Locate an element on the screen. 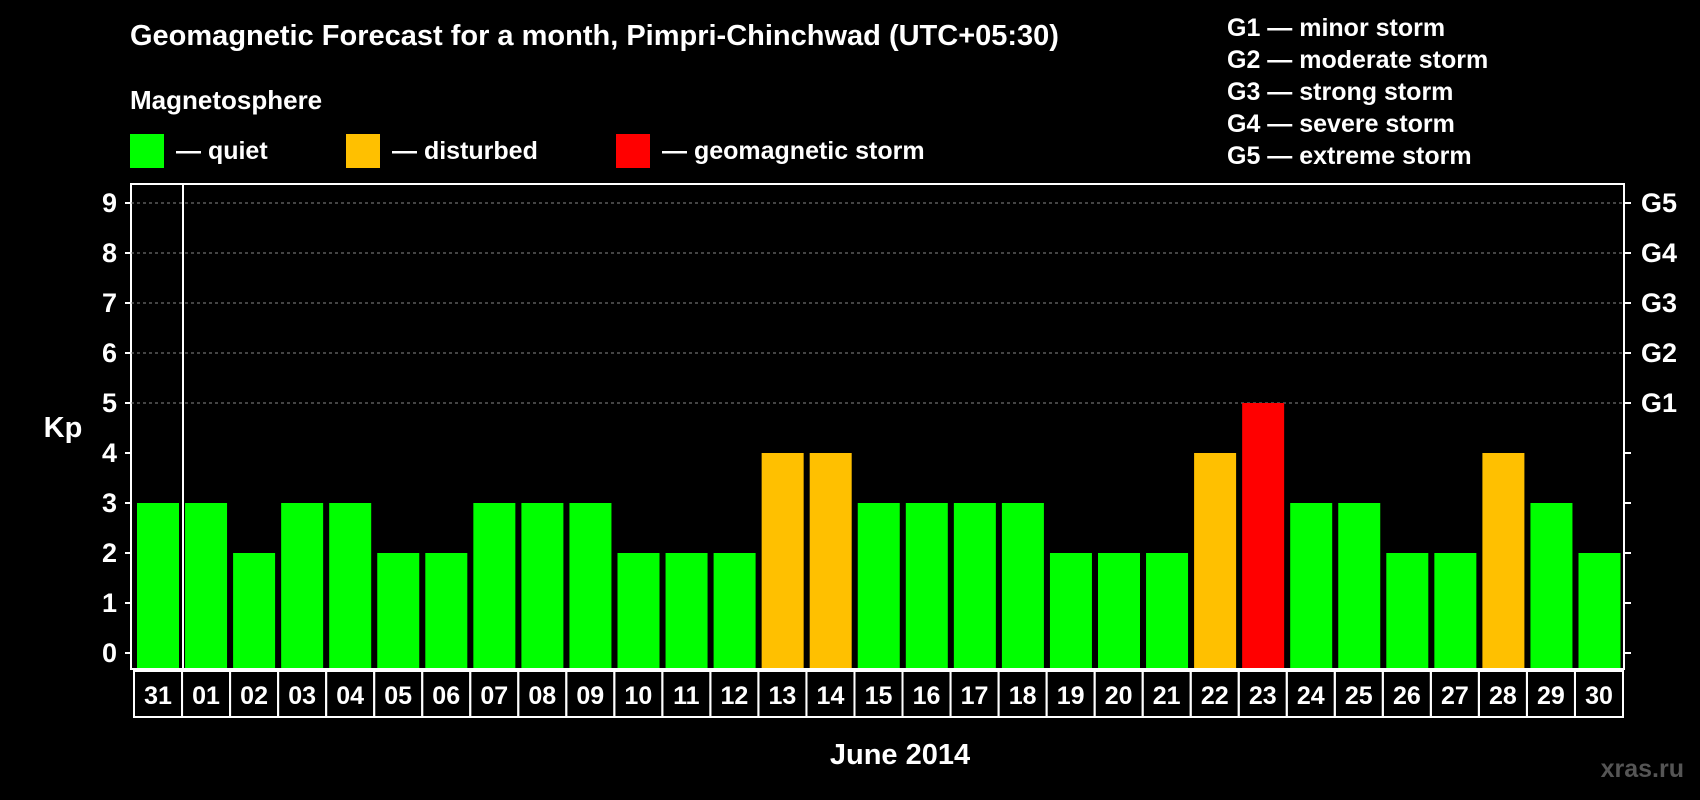 Image resolution: width=1700 pixels, height=800 pixels. x-tick-label-04: 04 is located at coordinates (350, 696).